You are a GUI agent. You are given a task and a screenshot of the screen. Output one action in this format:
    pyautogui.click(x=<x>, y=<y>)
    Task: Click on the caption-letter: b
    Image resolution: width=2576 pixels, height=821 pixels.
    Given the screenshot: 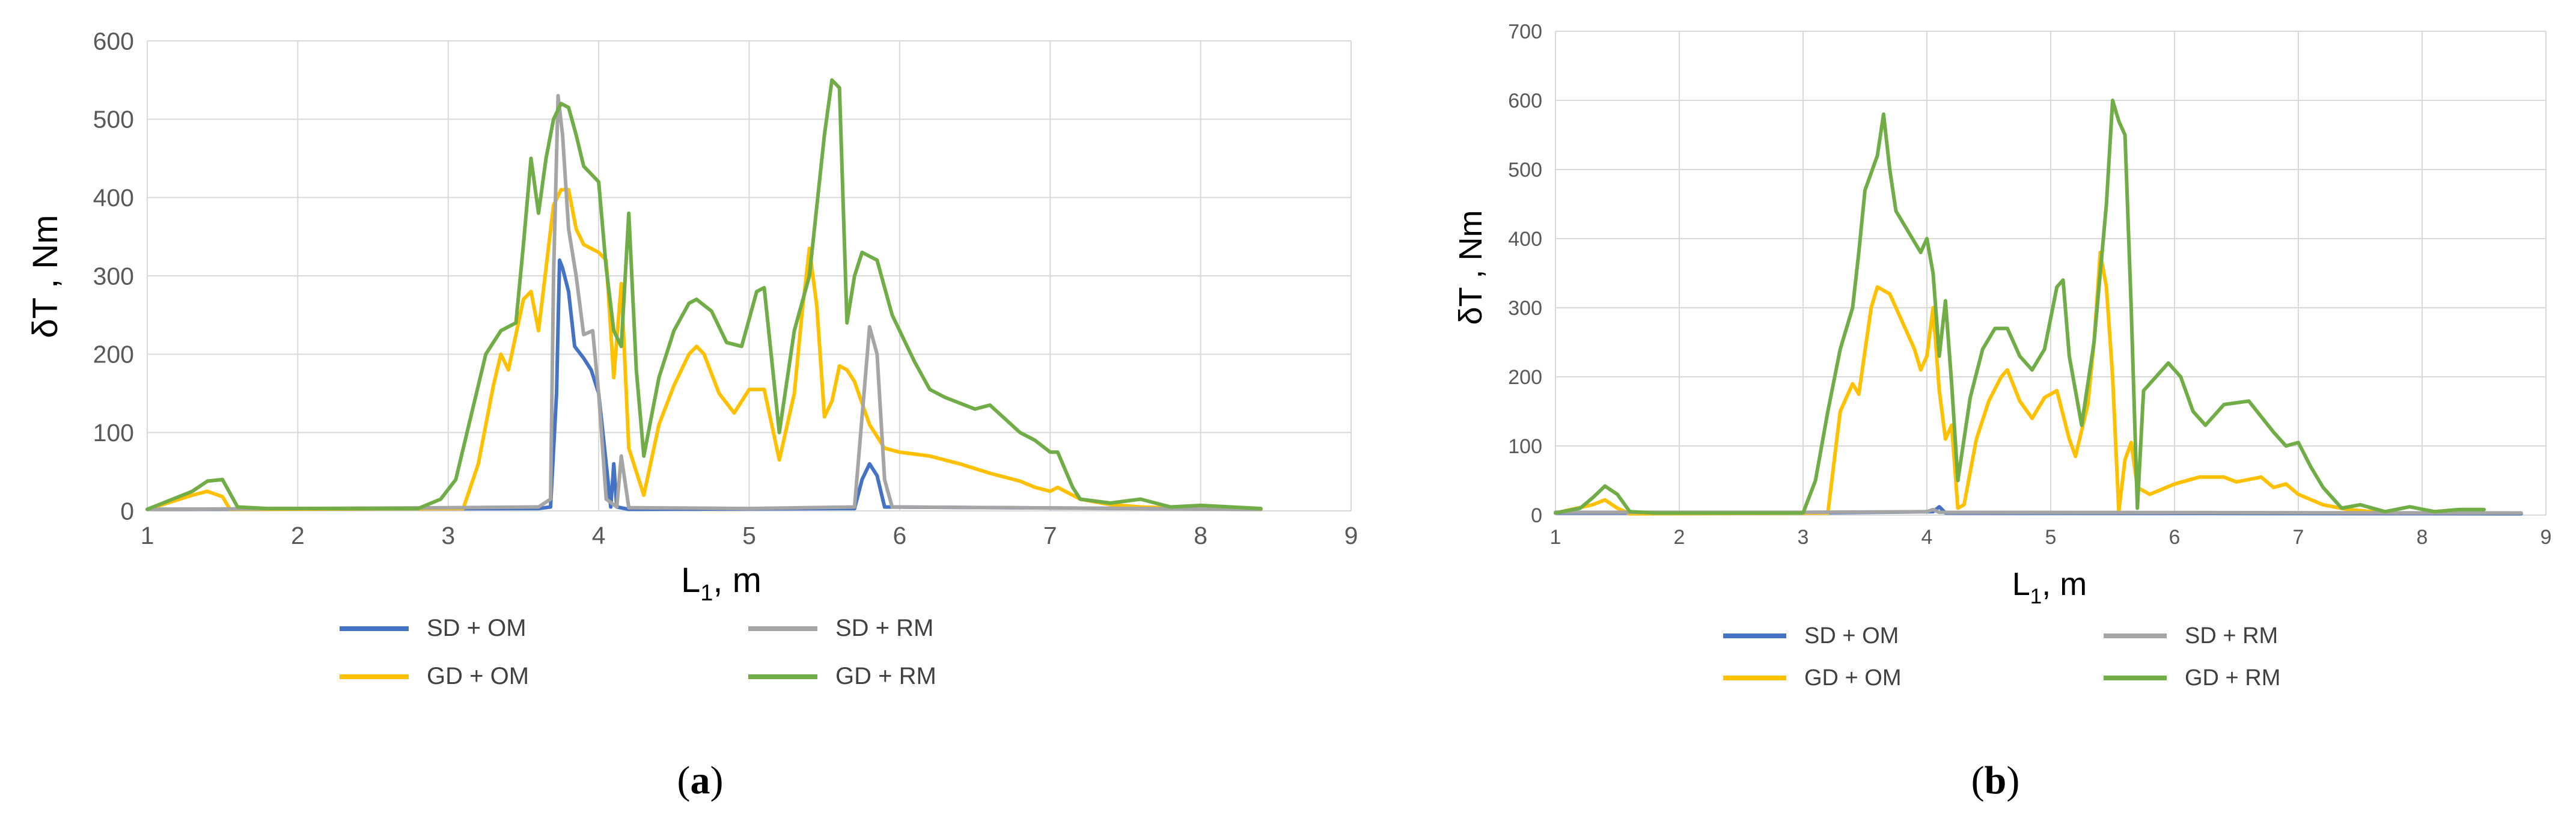 What is the action you would take?
    pyautogui.click(x=1996, y=780)
    